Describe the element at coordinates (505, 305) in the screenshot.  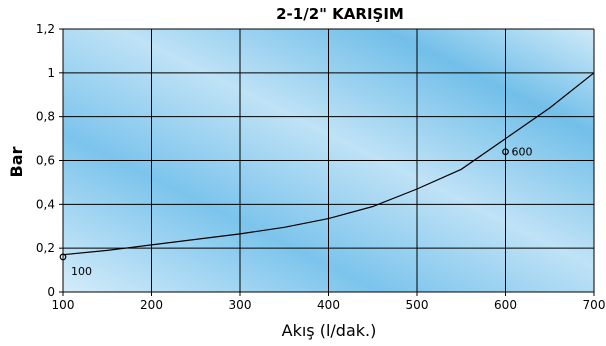
I see `x-tick-label: 600` at that location.